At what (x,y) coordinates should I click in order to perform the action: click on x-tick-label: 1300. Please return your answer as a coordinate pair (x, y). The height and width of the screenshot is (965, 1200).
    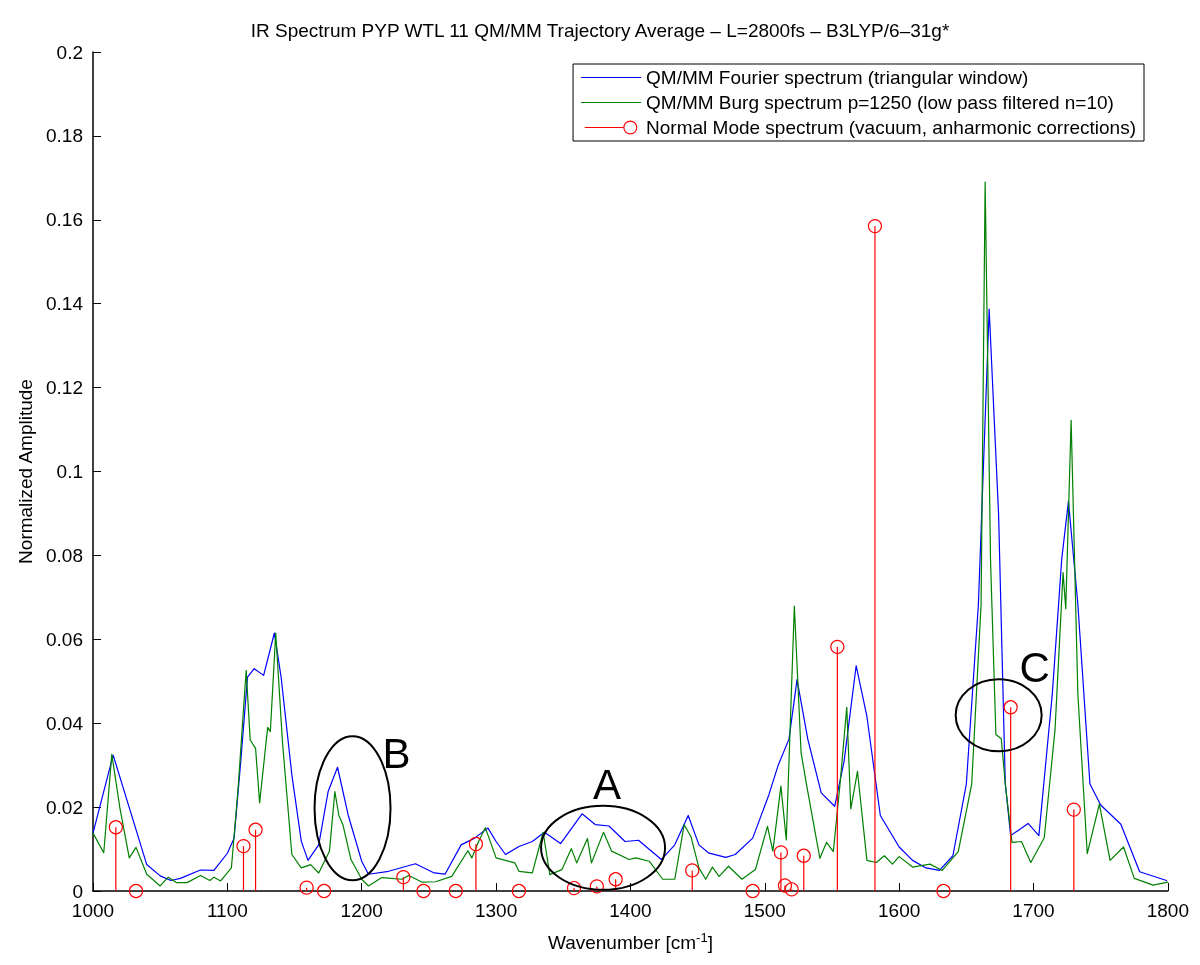
    Looking at the image, I should click on (496, 910).